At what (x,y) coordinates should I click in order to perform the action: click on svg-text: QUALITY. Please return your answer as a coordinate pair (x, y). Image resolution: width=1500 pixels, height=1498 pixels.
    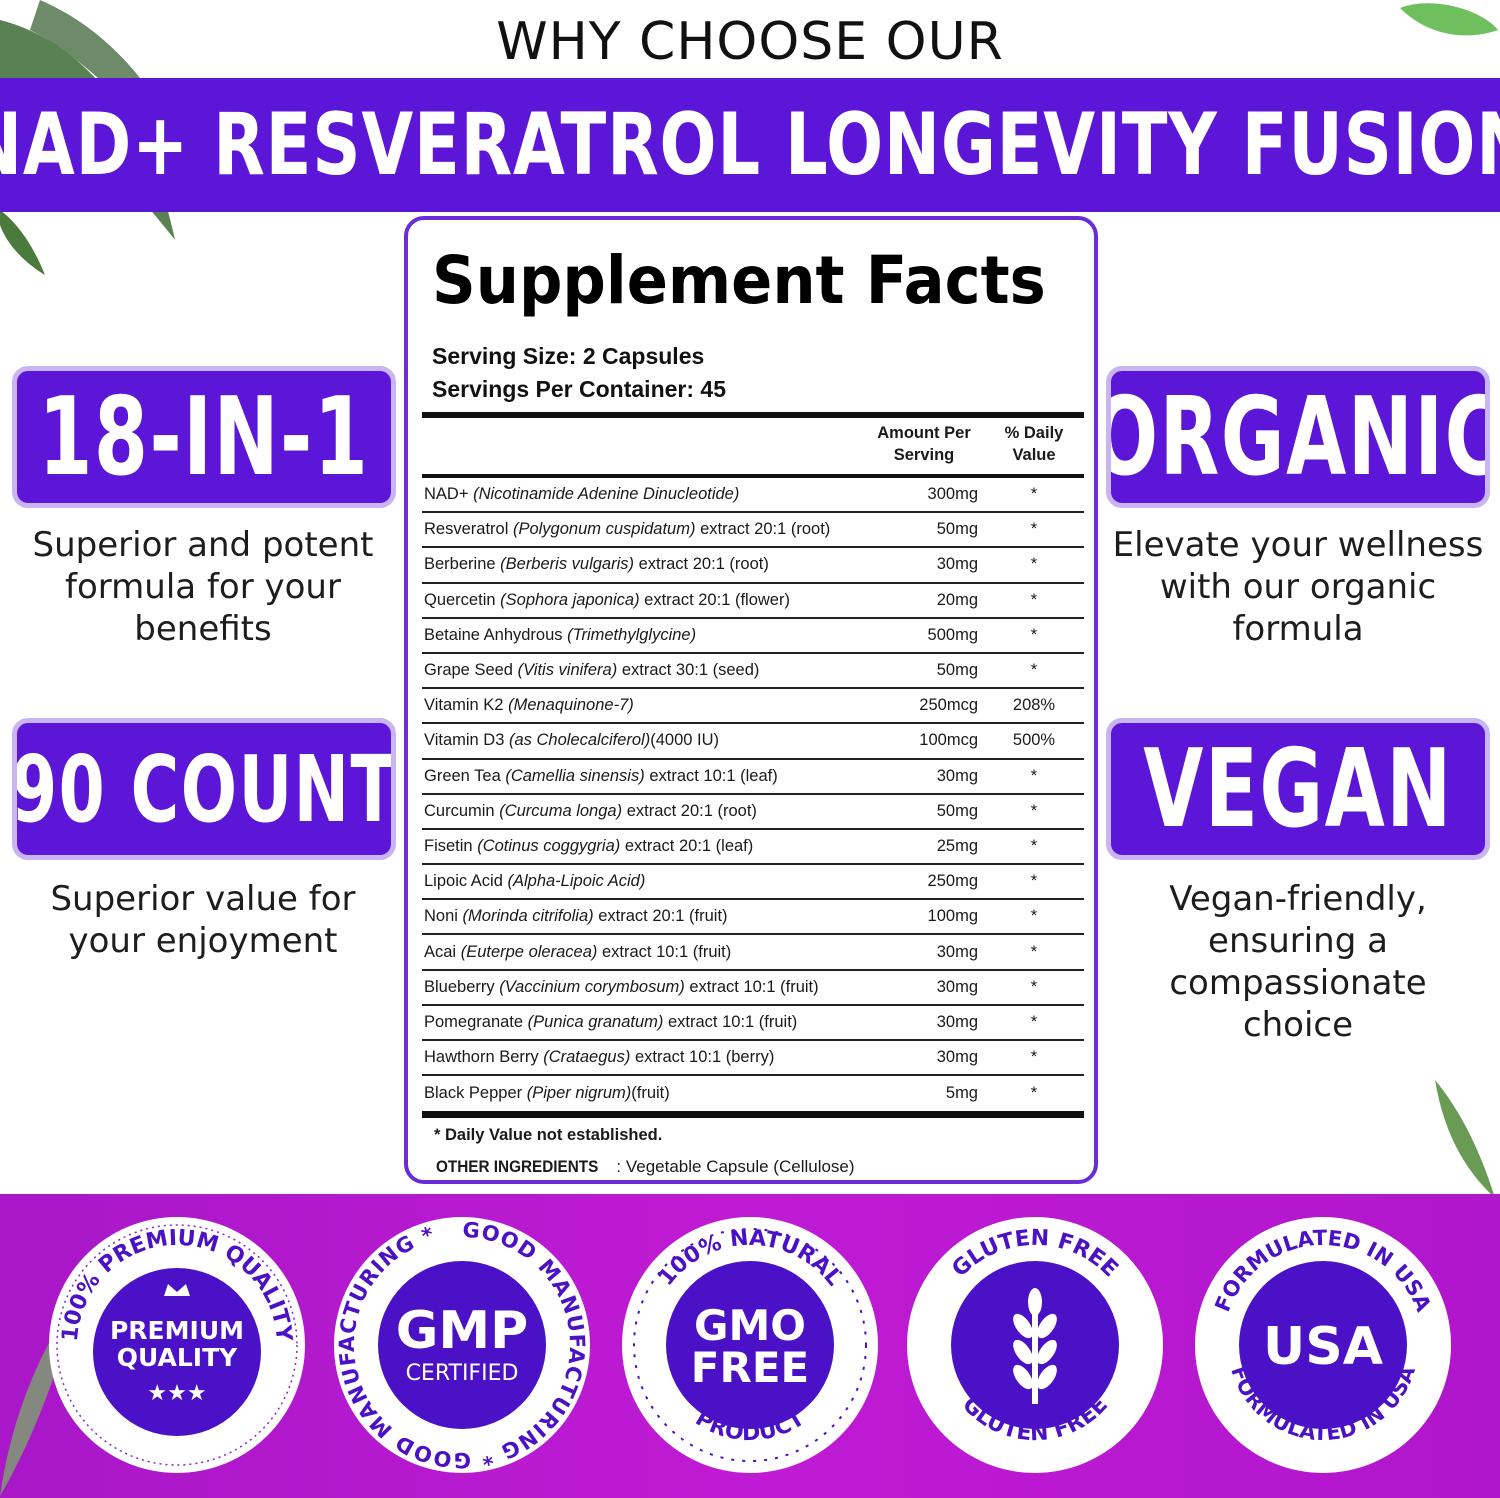
    Looking at the image, I should click on (177, 1357).